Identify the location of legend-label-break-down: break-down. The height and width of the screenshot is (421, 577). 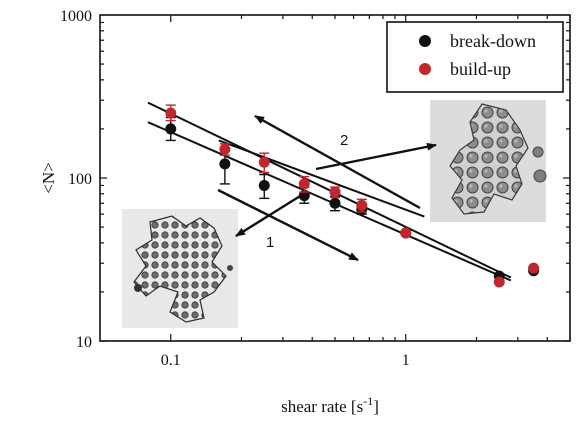
(493, 41).